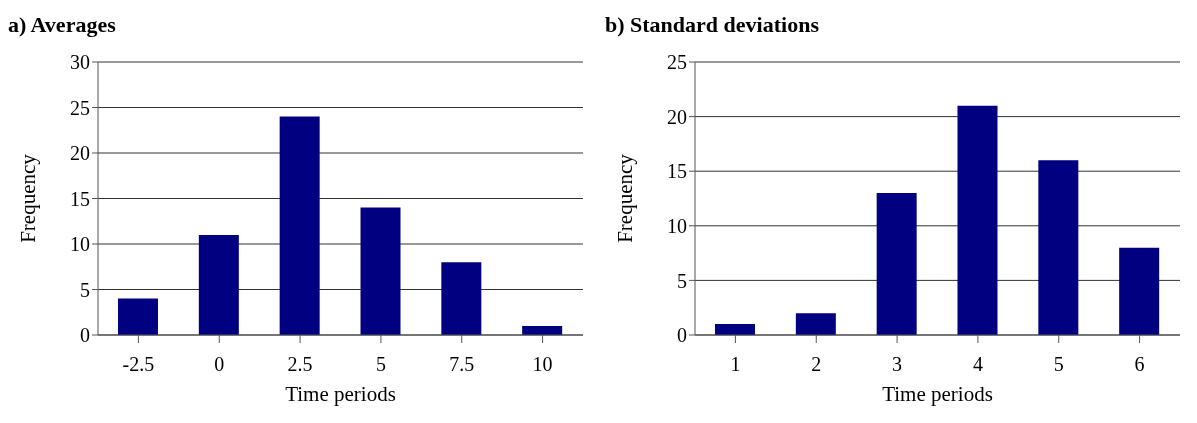 Image resolution: width=1197 pixels, height=423 pixels. I want to click on x-tick-label: 2, so click(816, 364).